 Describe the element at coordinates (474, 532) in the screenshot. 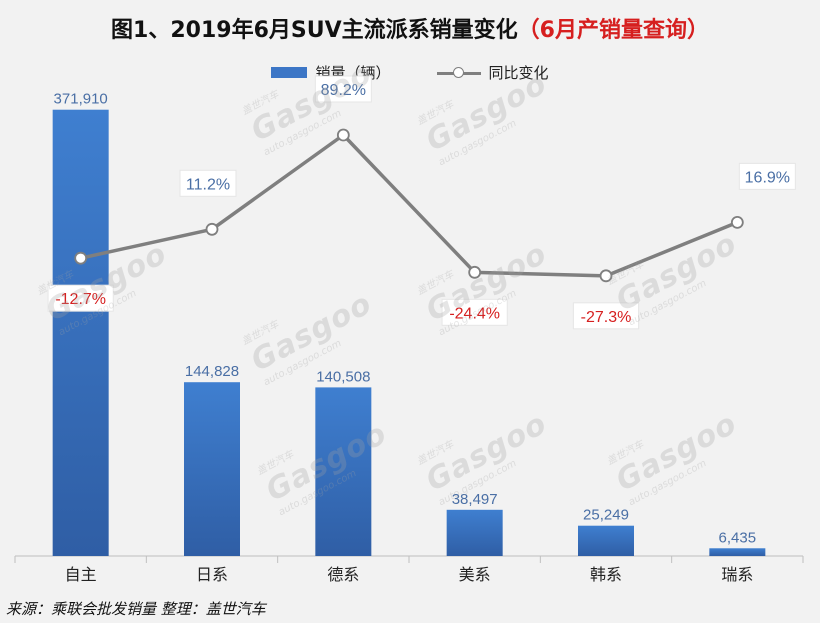

I see `bar-美系` at that location.